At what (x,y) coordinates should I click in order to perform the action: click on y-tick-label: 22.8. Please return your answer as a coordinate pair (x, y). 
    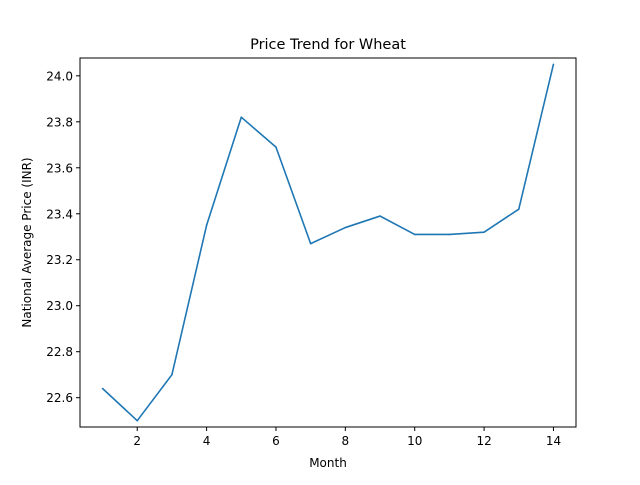
    Looking at the image, I should click on (59, 352).